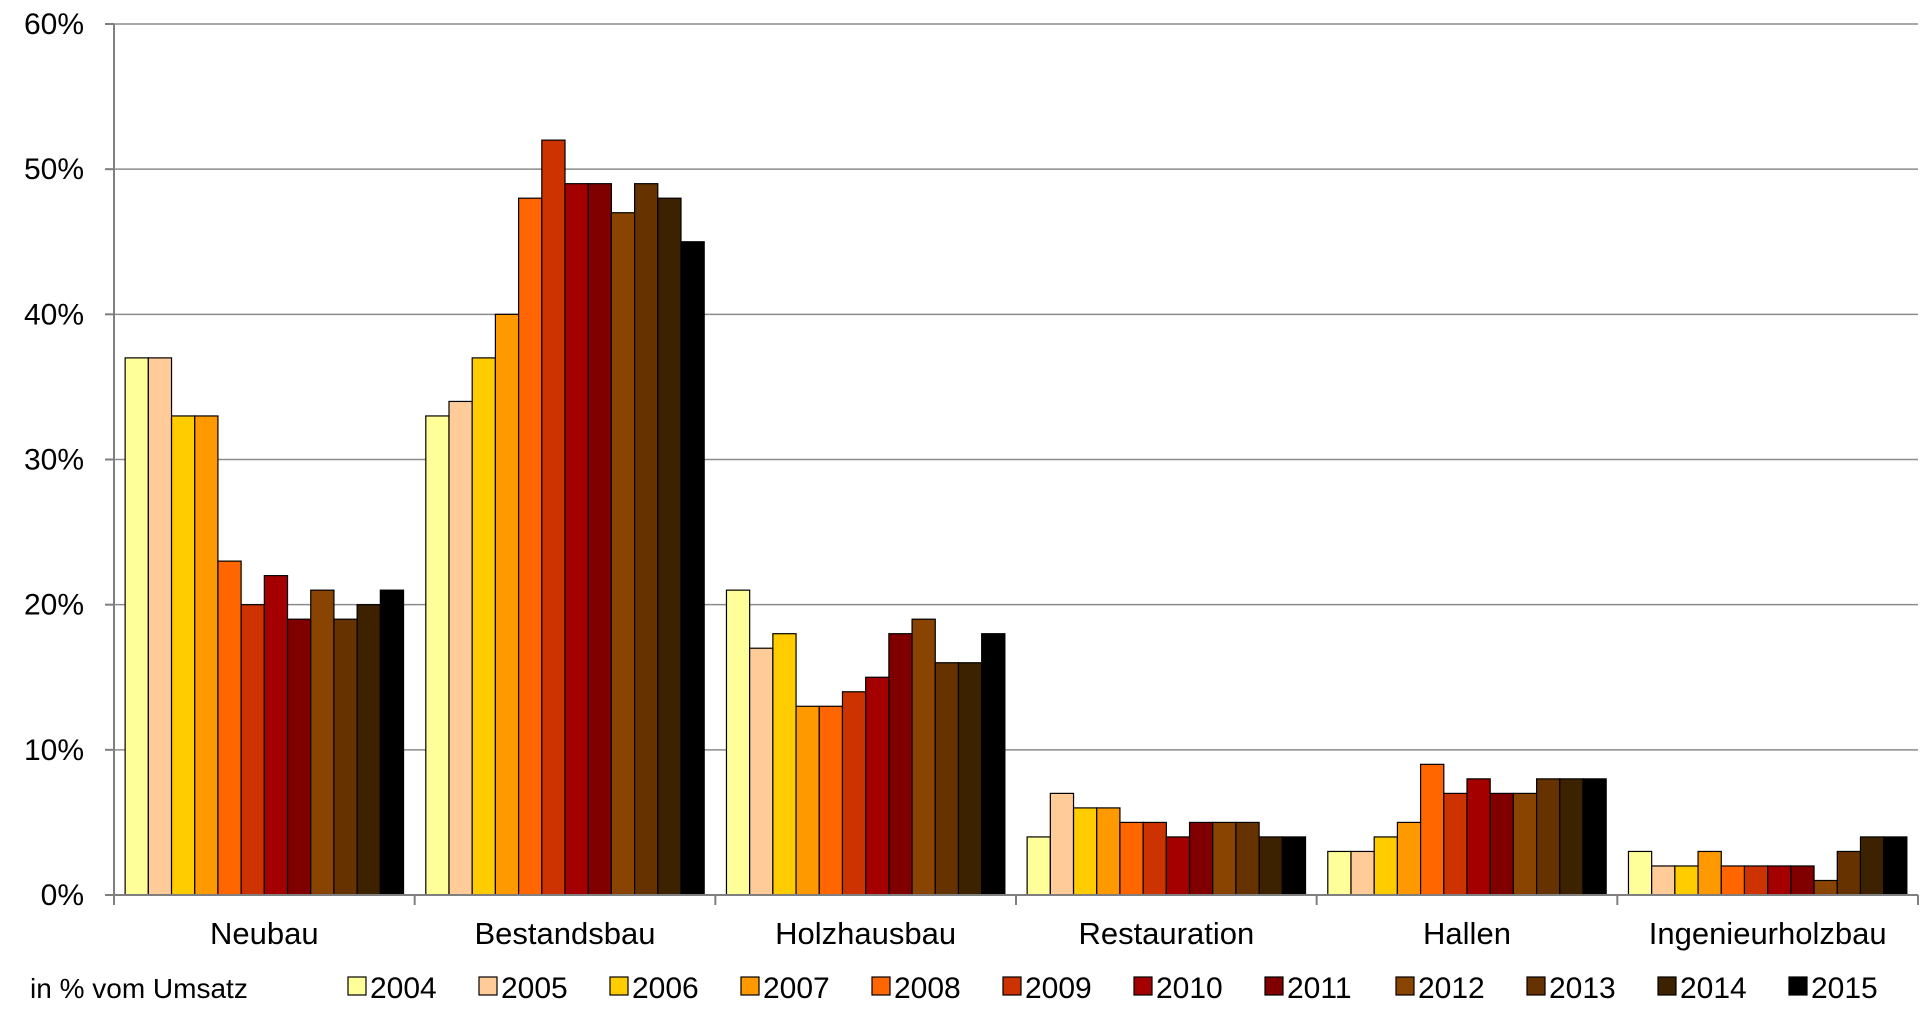 The image size is (1928, 1013). I want to click on legend-swatch-2014, so click(1667, 986).